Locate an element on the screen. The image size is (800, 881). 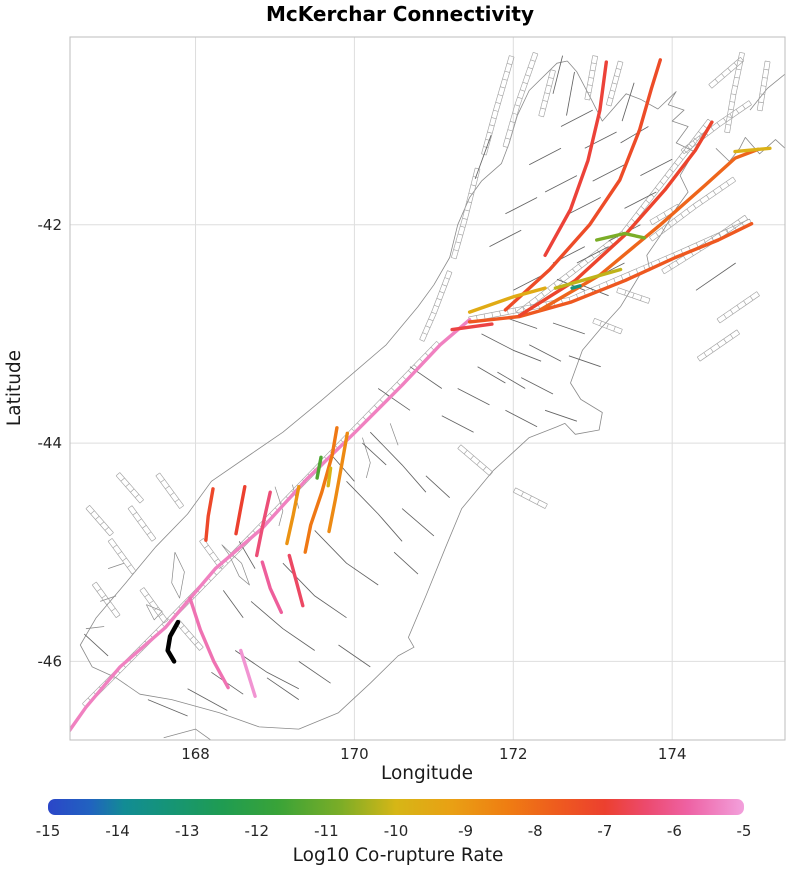
colorbar-tick-label: -13 is located at coordinates (187, 831).